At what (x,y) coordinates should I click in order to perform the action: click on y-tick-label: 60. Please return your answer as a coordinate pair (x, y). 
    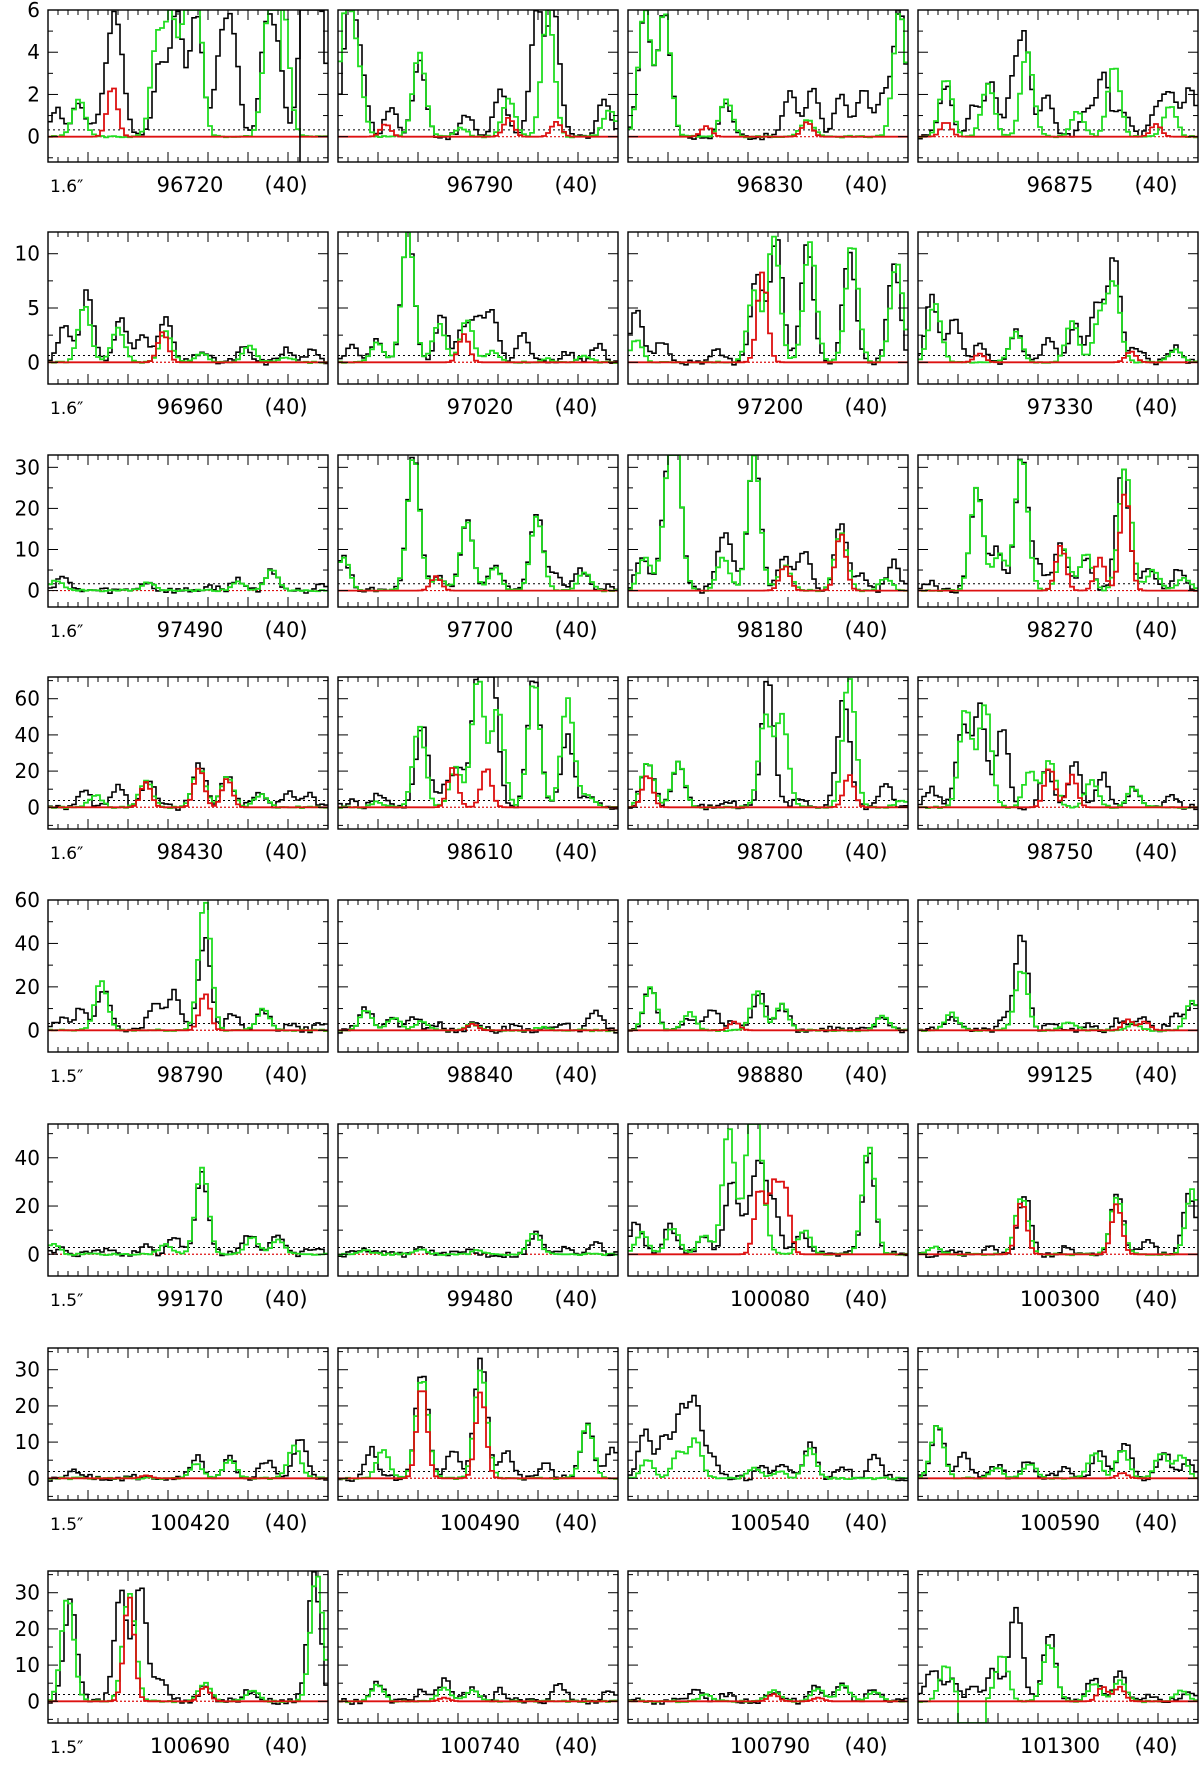
    Looking at the image, I should click on (27, 900).